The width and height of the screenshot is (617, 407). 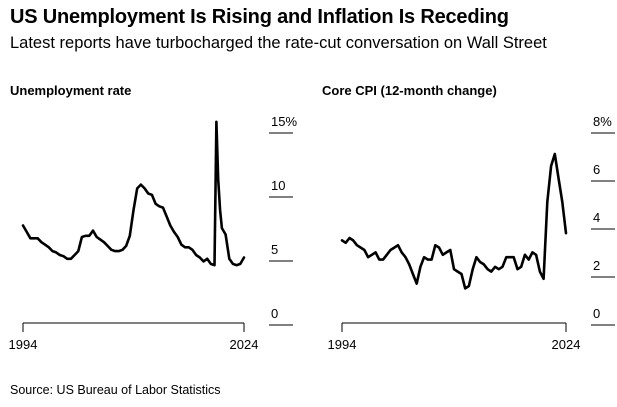 I want to click on unemployment-y-tick-label: 0, so click(x=274, y=313).